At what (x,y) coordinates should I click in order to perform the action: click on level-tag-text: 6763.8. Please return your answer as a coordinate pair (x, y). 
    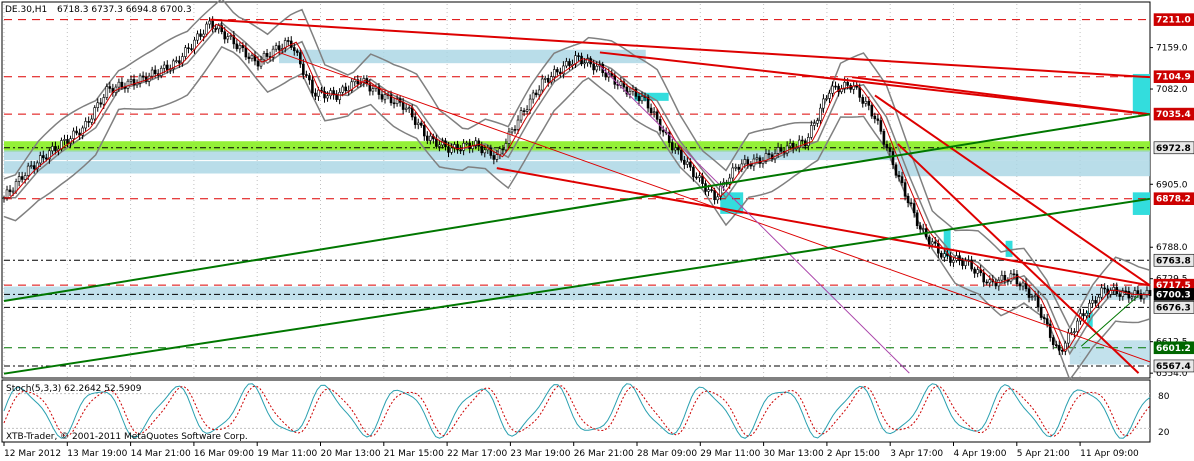
    Looking at the image, I should click on (1173, 261).